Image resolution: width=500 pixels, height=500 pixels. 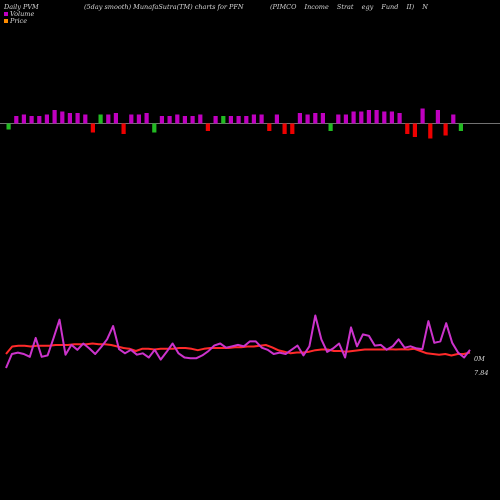 I want to click on legend-volume-label: Volume, so click(x=22, y=14).